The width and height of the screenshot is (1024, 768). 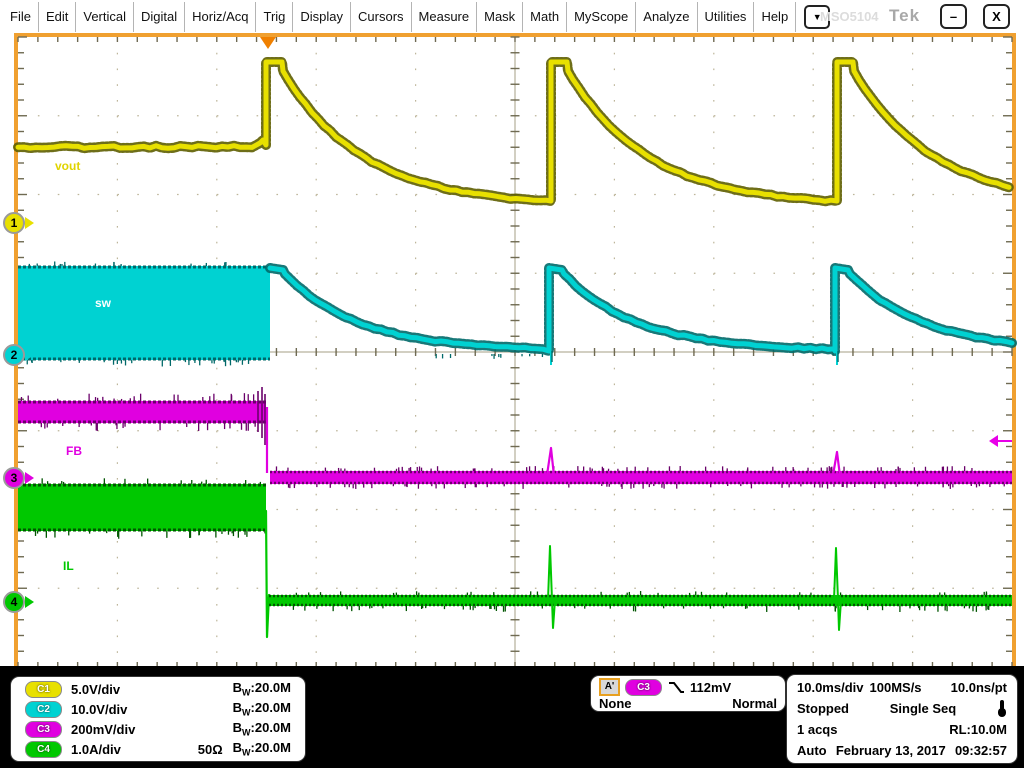 What do you see at coordinates (103, 303) in the screenshot?
I see `trace-label-sw: sw` at bounding box center [103, 303].